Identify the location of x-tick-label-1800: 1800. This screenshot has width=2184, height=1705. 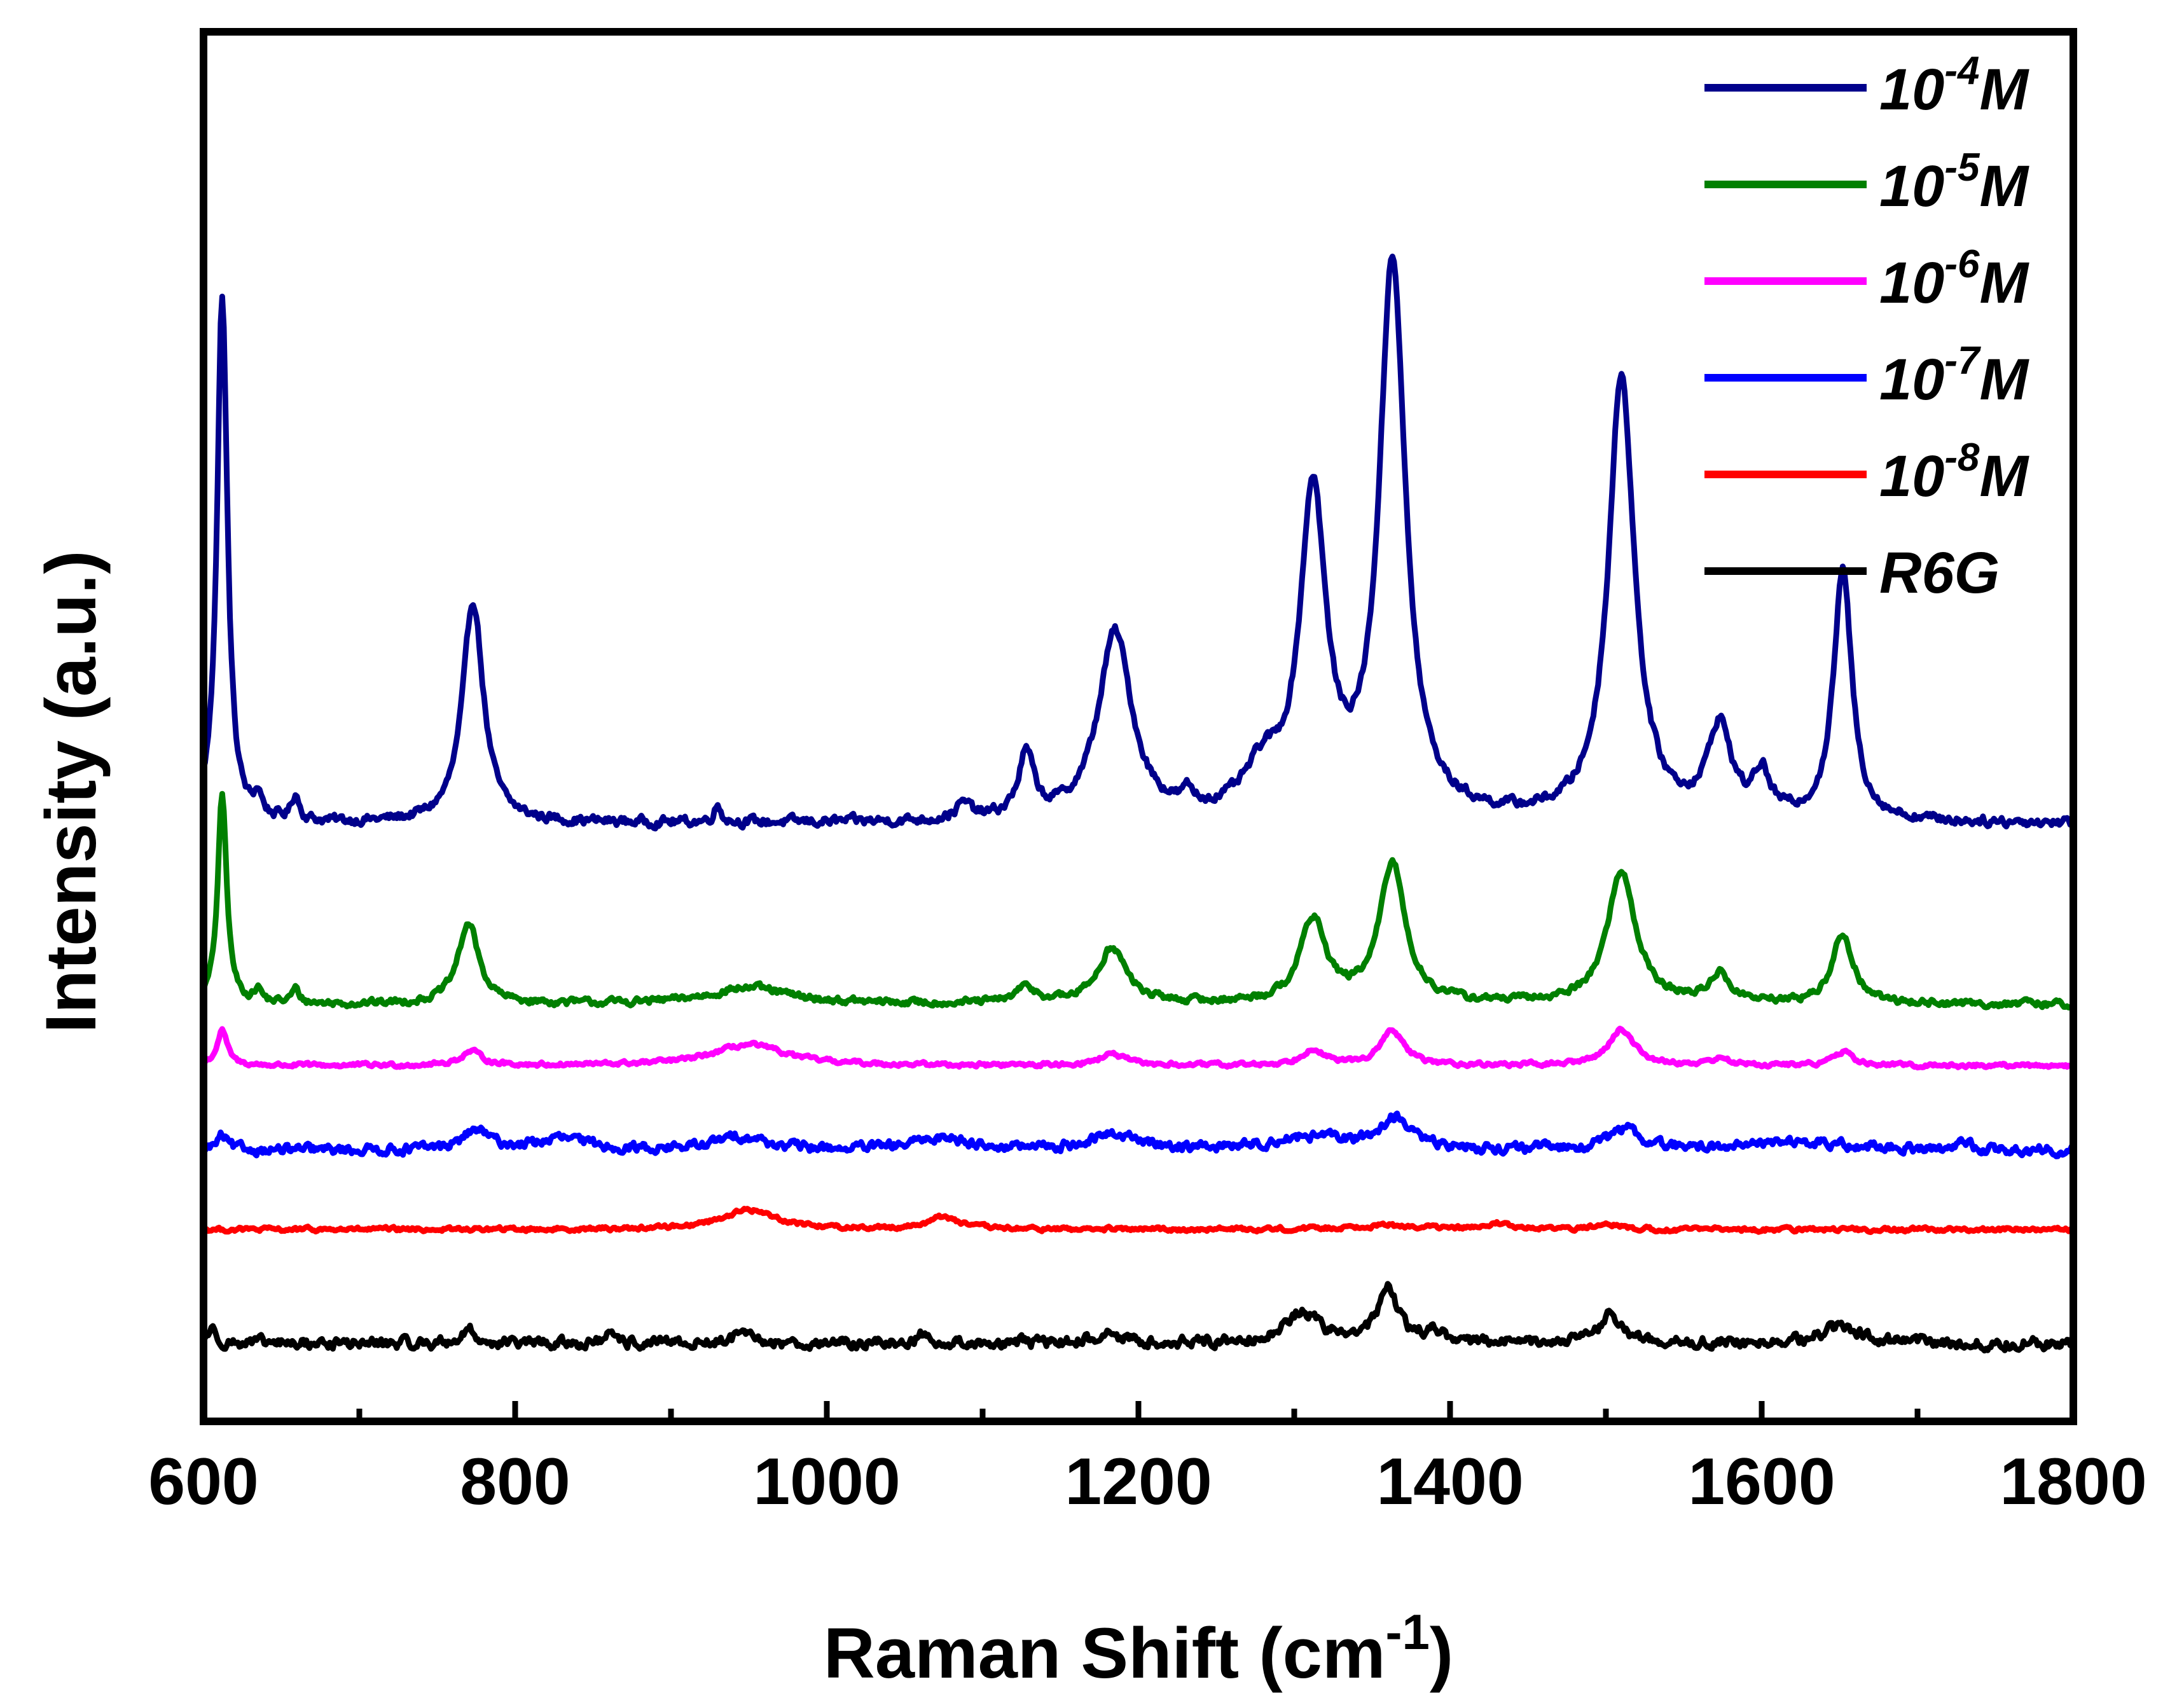
(2073, 1482).